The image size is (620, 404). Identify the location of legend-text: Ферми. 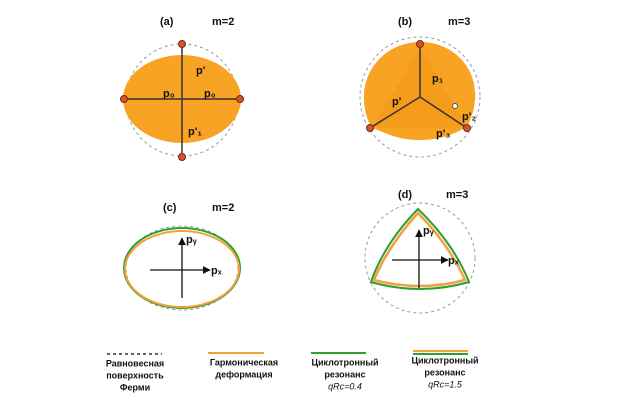
(135, 387).